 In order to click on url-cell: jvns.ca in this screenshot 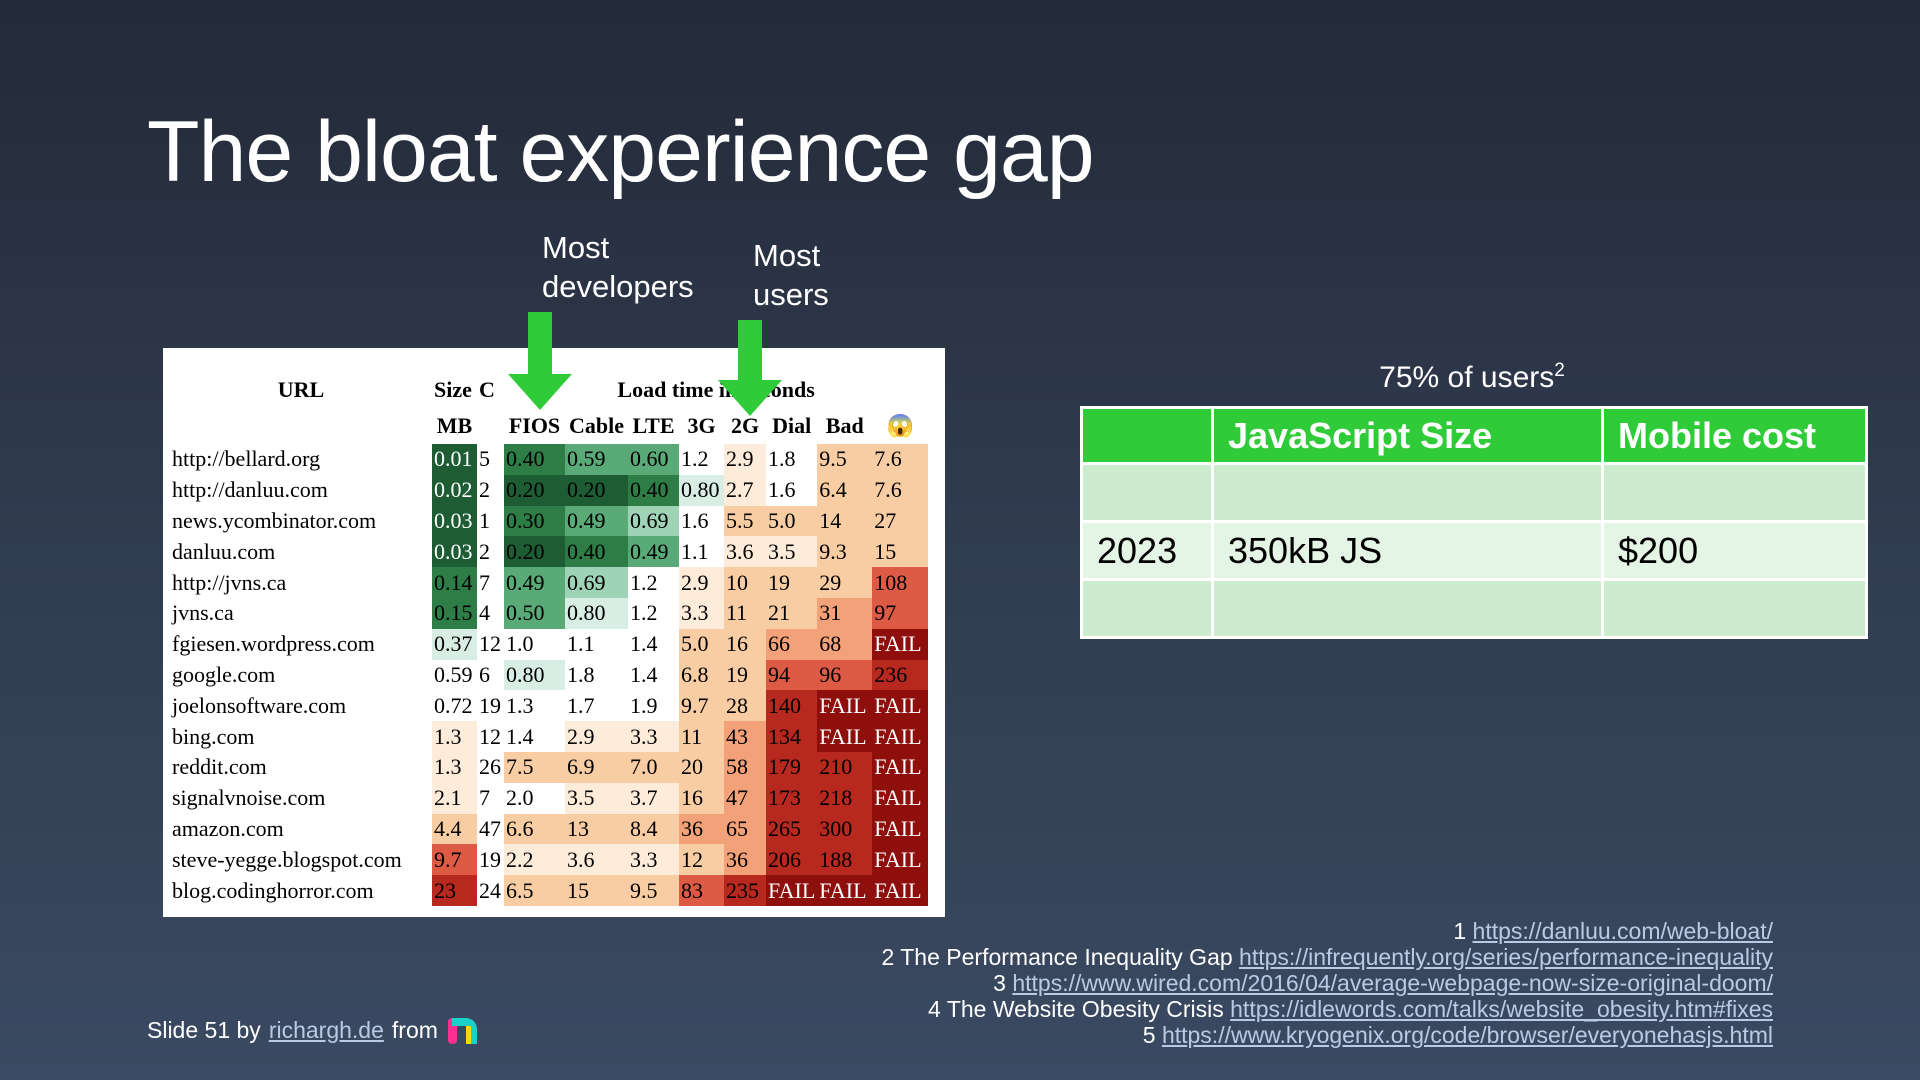, I will do `click(203, 613)`.